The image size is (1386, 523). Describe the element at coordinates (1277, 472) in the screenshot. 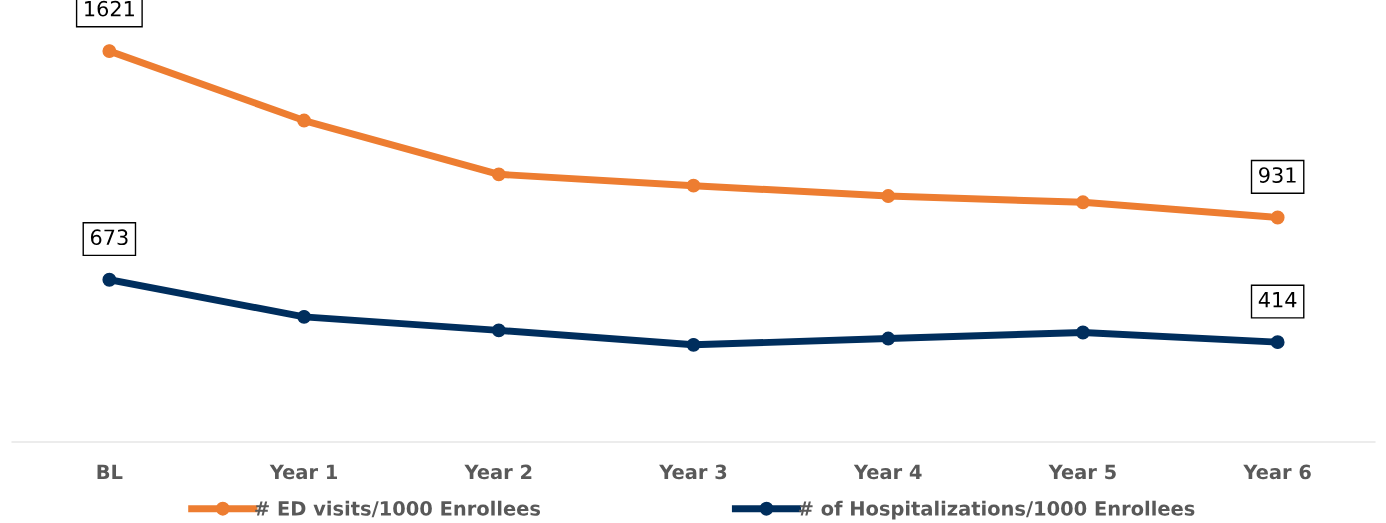

I see `x-tick-label: Year 6` at that location.